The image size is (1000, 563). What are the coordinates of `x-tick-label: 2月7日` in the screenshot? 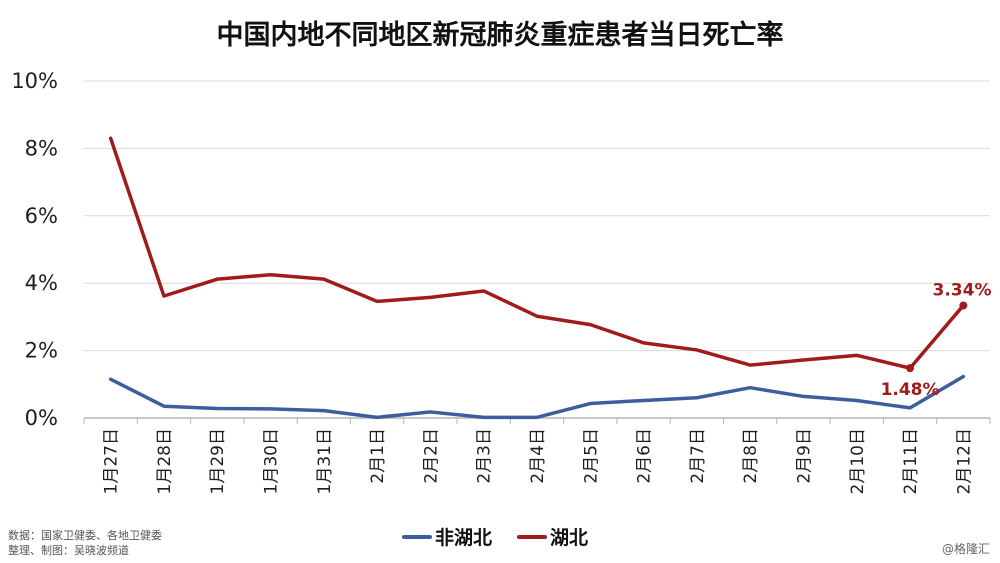 It's located at (698, 456).